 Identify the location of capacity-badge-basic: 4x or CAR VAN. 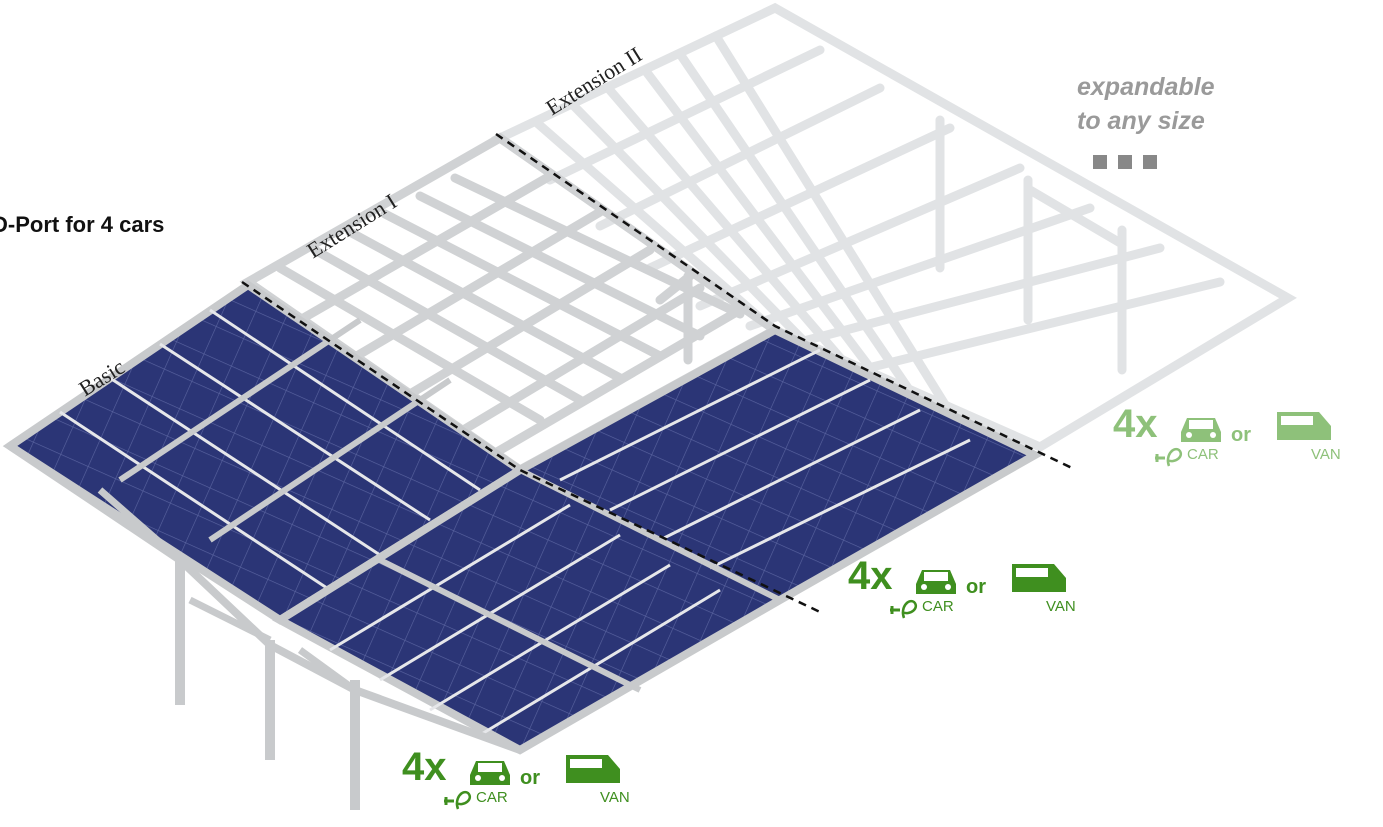
(532, 783).